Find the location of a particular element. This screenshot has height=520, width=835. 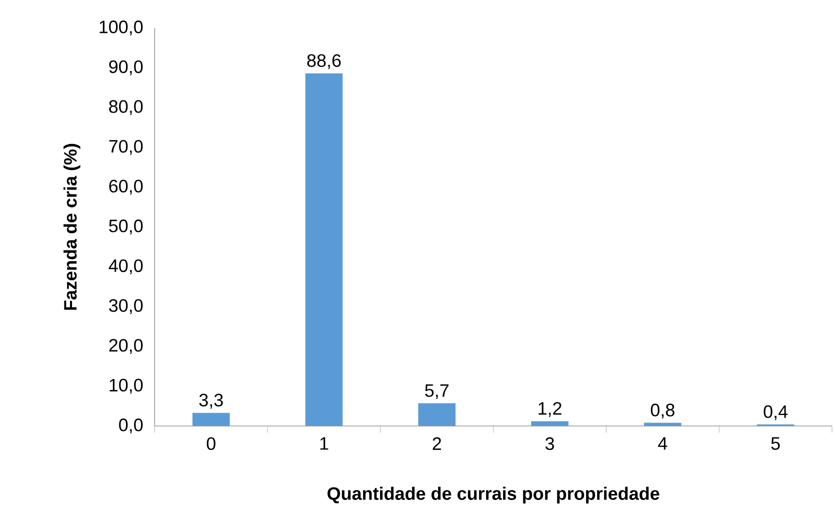

data-label: 3,3 is located at coordinates (211, 401).